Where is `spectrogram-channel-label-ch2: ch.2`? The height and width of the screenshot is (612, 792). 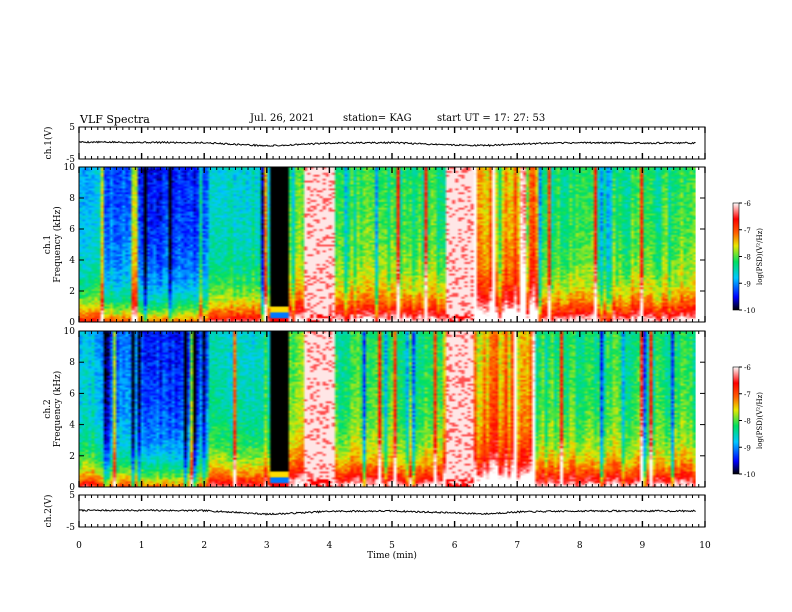 spectrogram-channel-label-ch2: ch.2 is located at coordinates (48, 408).